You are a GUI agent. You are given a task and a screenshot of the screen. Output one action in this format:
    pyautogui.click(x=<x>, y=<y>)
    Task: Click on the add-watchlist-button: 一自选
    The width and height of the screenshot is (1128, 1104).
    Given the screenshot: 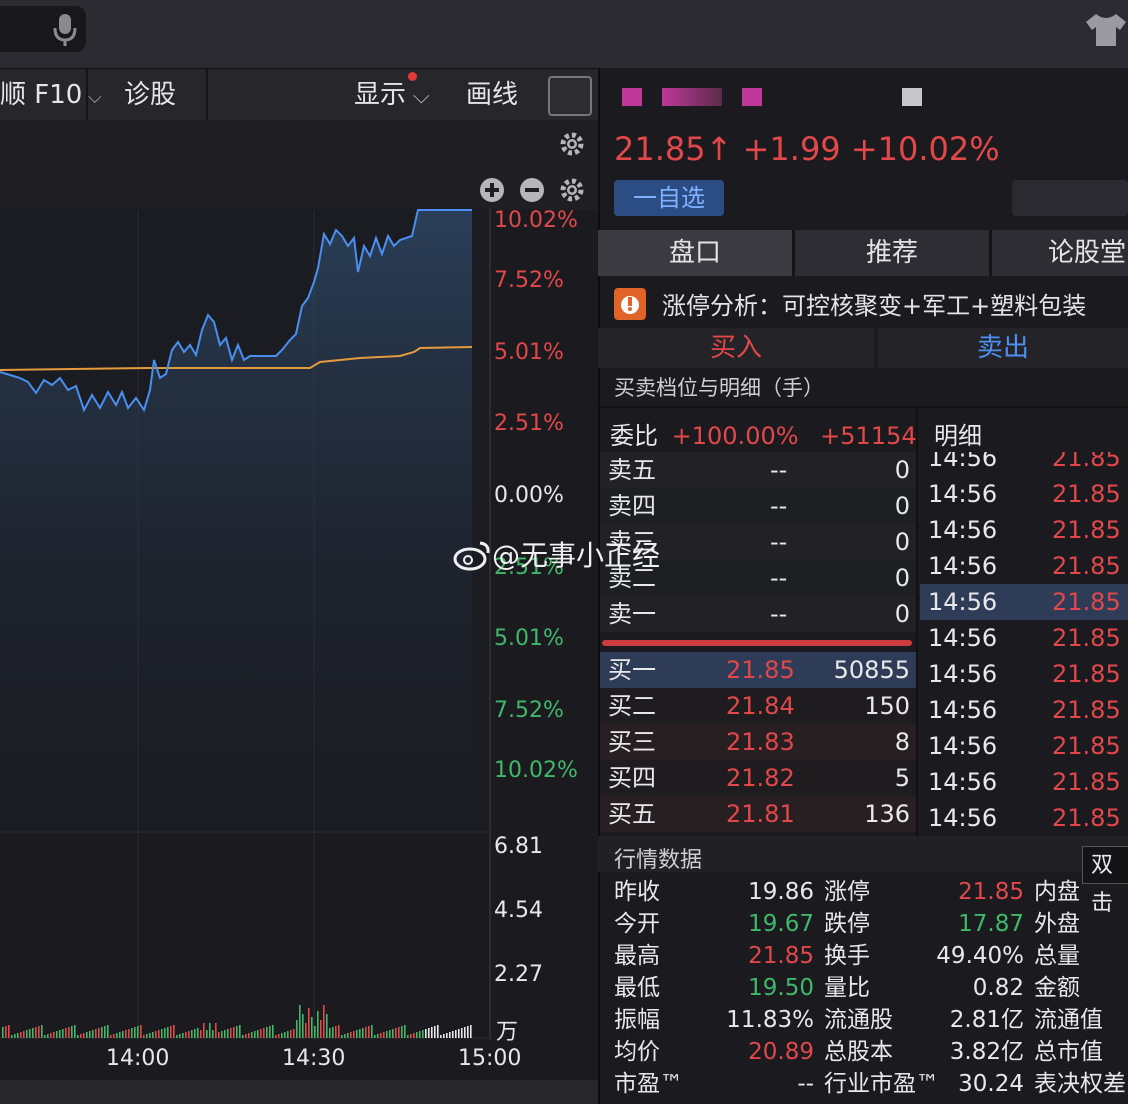 What is the action you would take?
    pyautogui.click(x=669, y=198)
    